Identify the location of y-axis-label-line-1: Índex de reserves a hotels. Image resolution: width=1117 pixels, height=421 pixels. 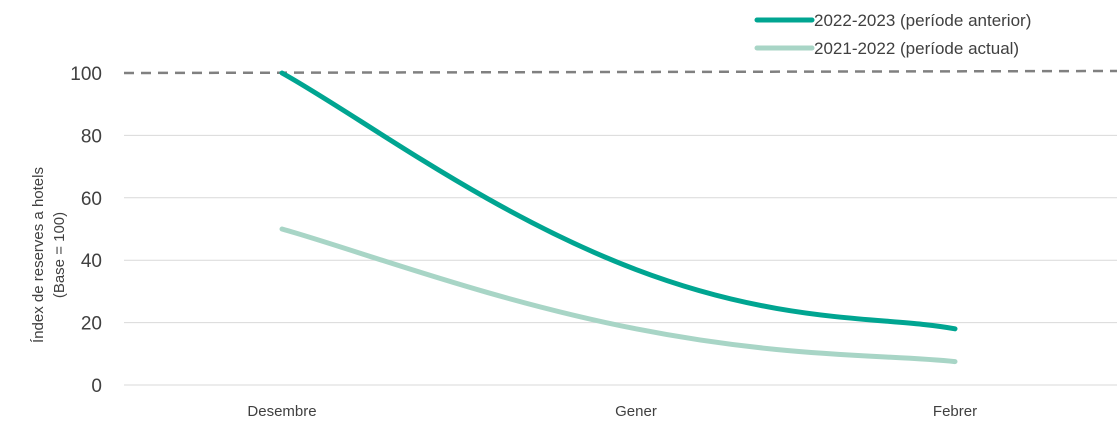
(38, 255).